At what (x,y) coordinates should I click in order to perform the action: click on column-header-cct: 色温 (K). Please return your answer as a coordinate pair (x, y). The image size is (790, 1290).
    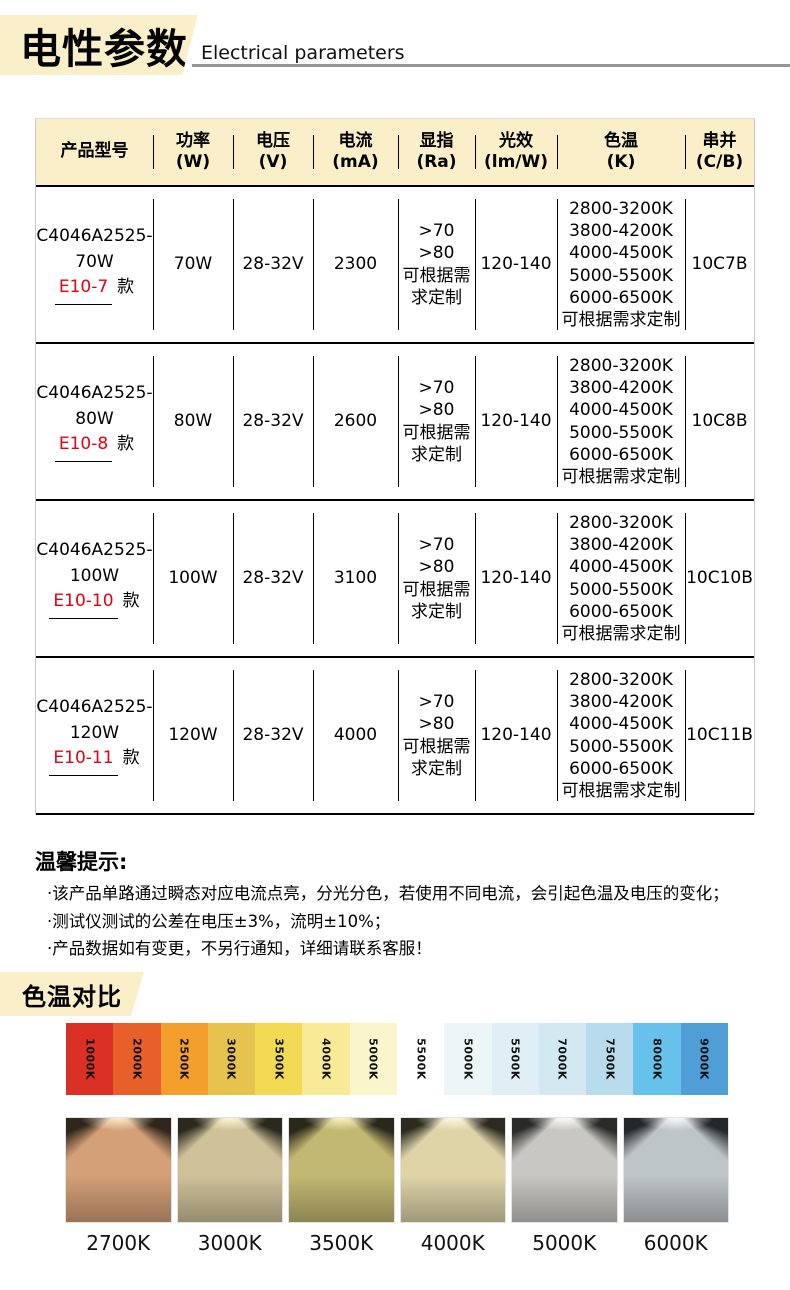
    Looking at the image, I should click on (621, 152).